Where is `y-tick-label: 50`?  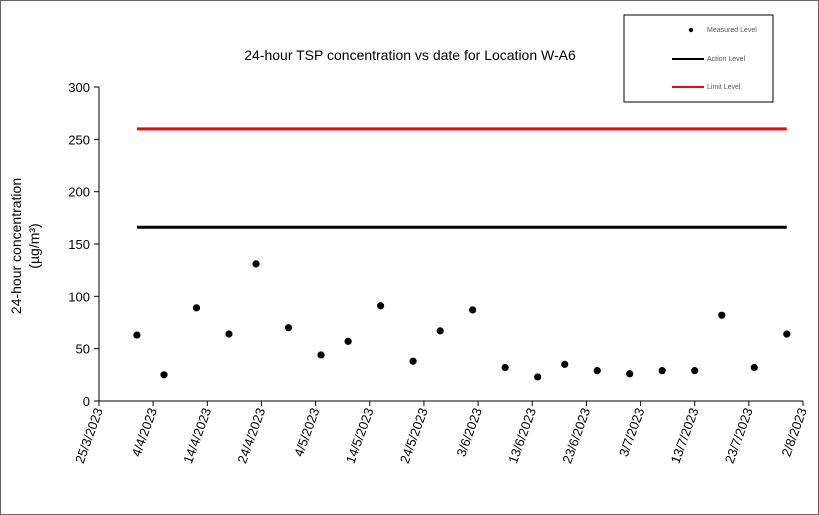 y-tick-label: 50 is located at coordinates (83, 349).